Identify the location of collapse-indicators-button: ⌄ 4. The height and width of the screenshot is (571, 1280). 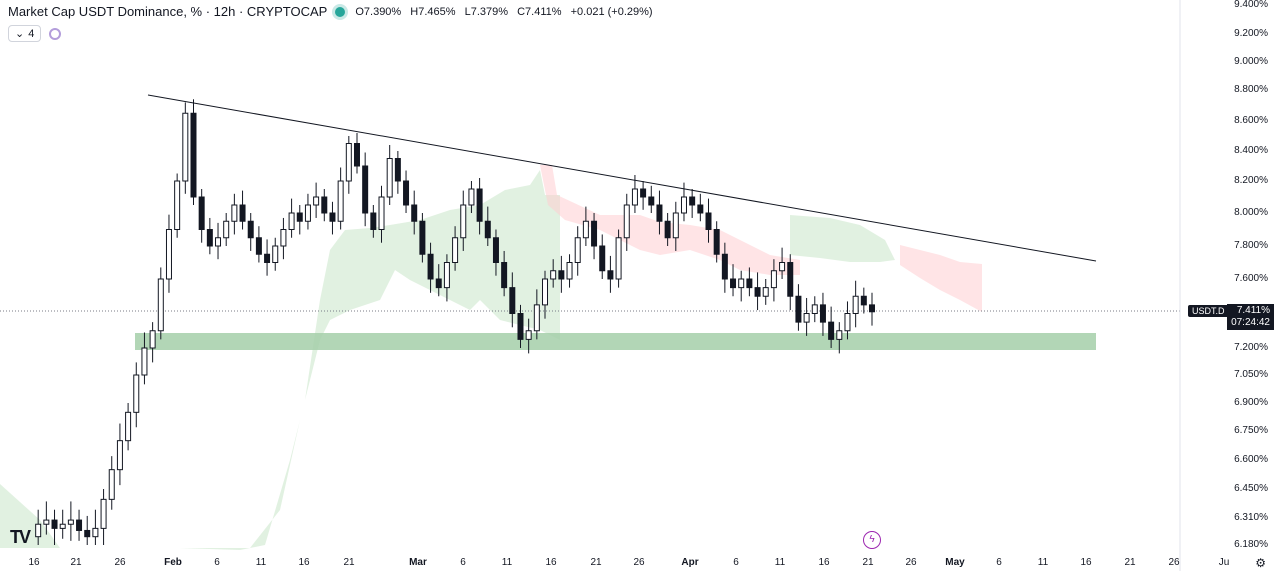
(25, 33).